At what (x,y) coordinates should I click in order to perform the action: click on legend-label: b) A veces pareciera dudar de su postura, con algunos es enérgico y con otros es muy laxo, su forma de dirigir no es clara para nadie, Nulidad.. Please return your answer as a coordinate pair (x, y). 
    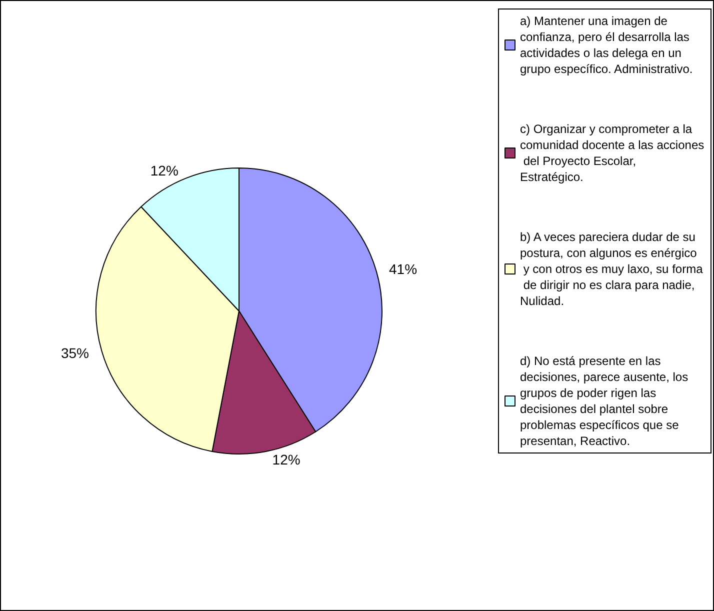
    Looking at the image, I should click on (612, 269).